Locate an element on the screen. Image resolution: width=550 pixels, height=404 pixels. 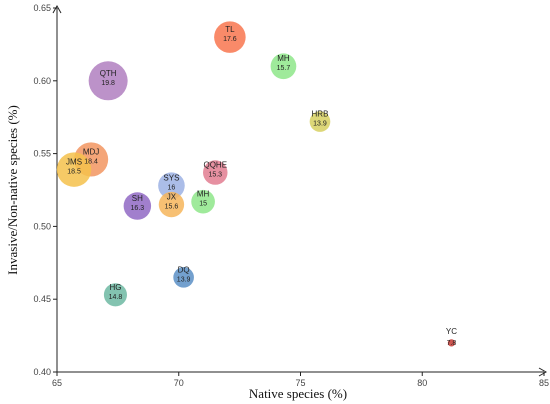
bubble-value-label: 15 is located at coordinates (203, 204).